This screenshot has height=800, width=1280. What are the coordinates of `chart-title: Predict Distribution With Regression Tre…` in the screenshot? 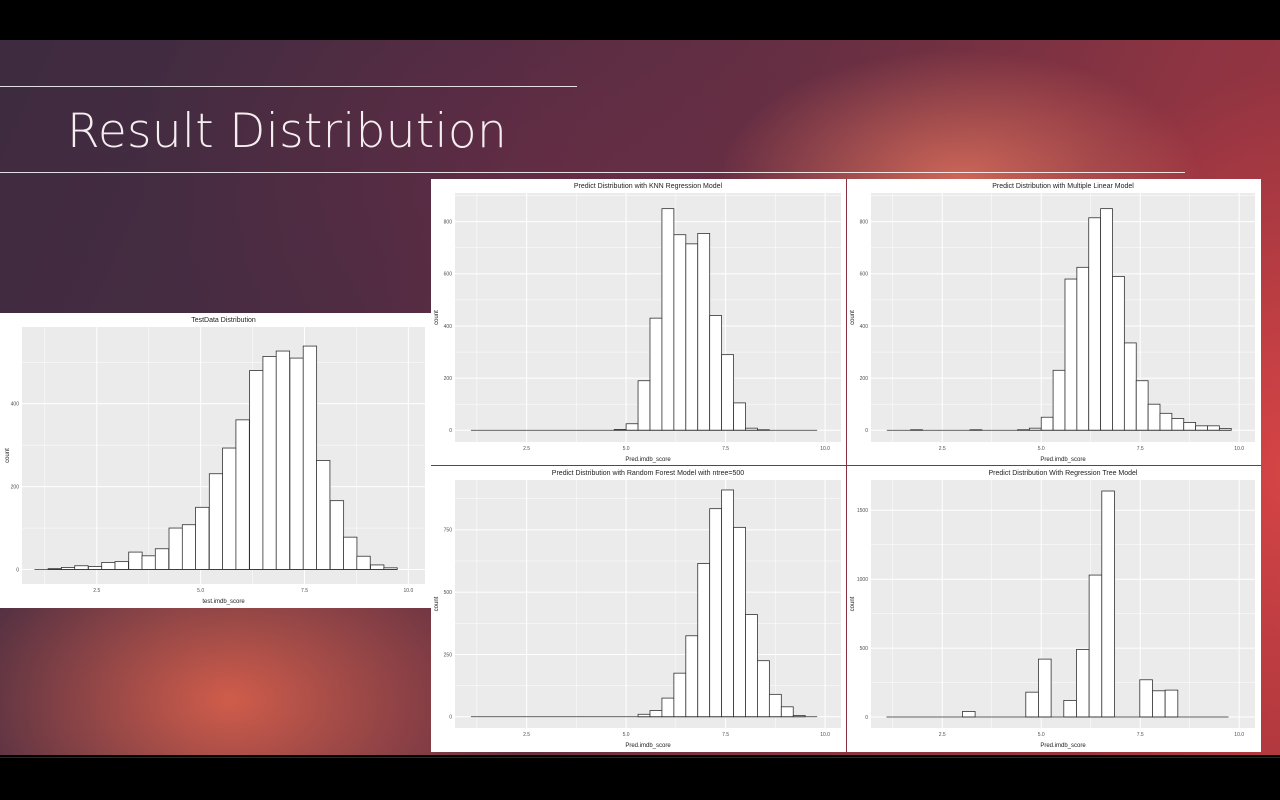 It's located at (1062, 473).